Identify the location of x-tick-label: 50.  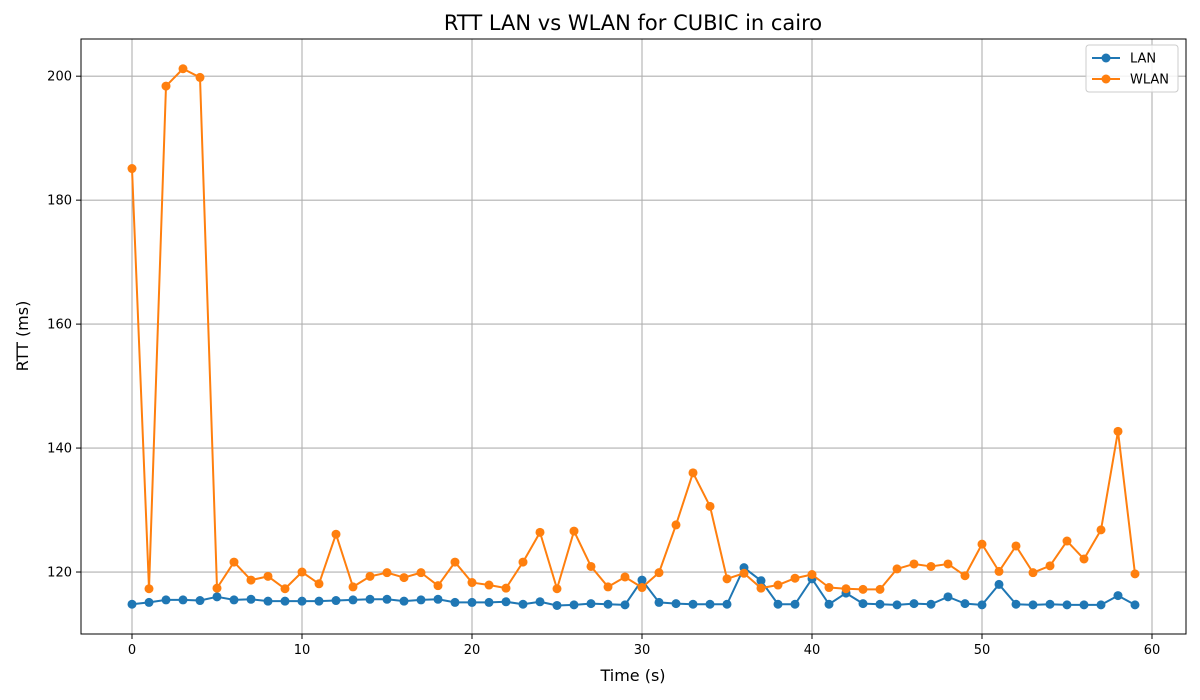
(982, 650).